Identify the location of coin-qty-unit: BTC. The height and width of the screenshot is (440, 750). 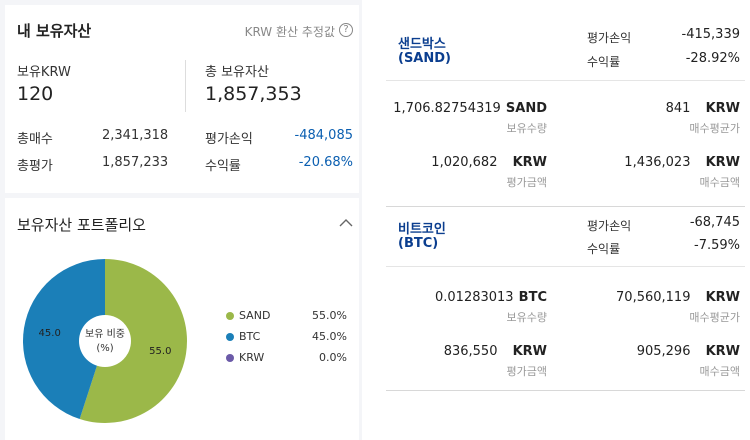
(532, 297).